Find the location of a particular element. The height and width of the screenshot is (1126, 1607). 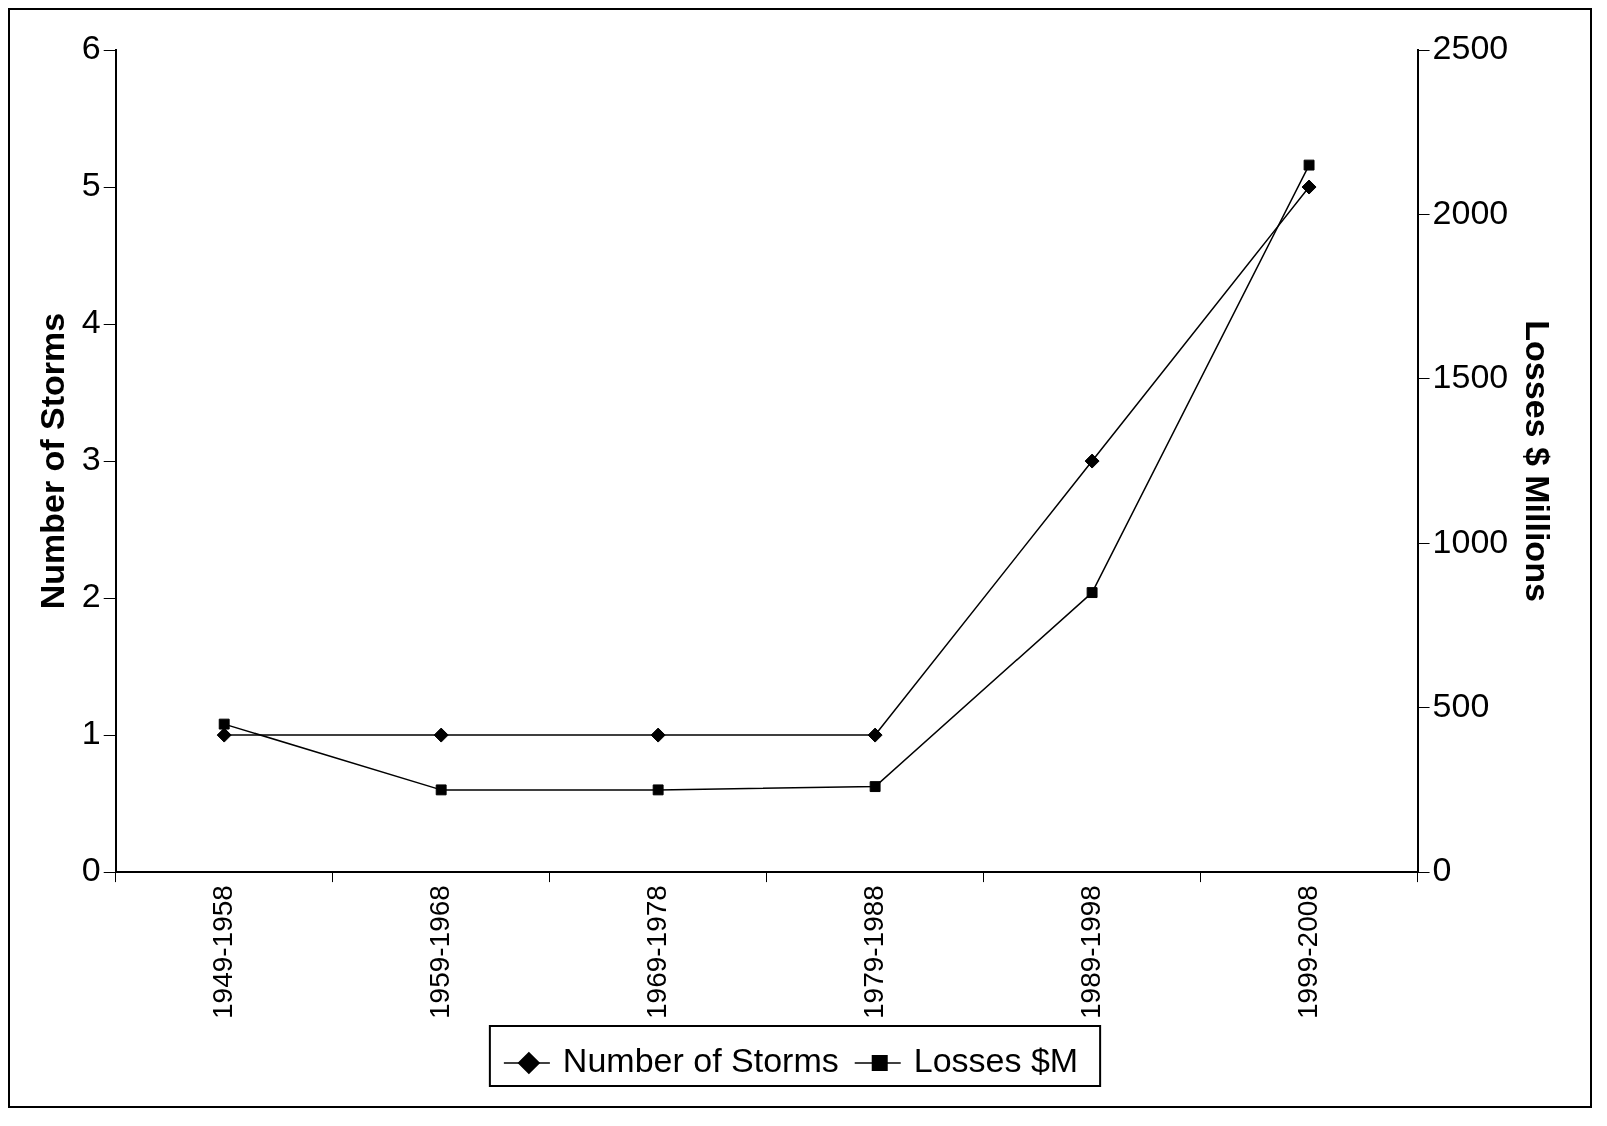

y-axis-title: Number of Storms is located at coordinates (51, 461).